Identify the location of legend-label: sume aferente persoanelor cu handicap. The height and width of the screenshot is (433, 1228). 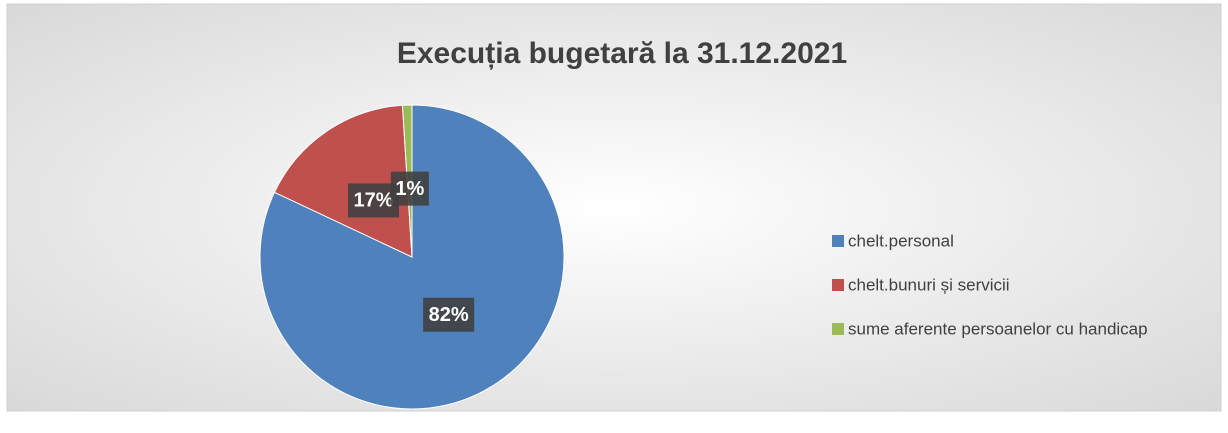
(998, 328).